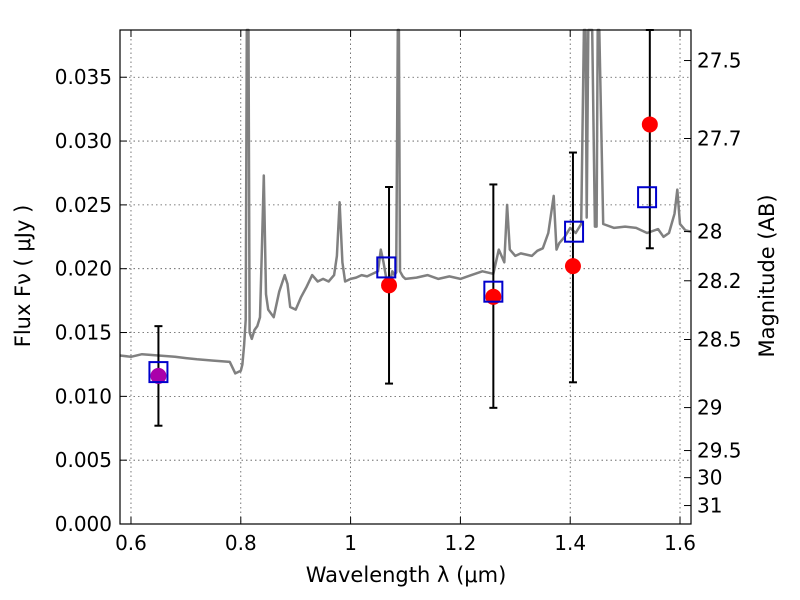 This screenshot has width=800, height=600. What do you see at coordinates (709, 408) in the screenshot?
I see `y2-tick-label: 29` at bounding box center [709, 408].